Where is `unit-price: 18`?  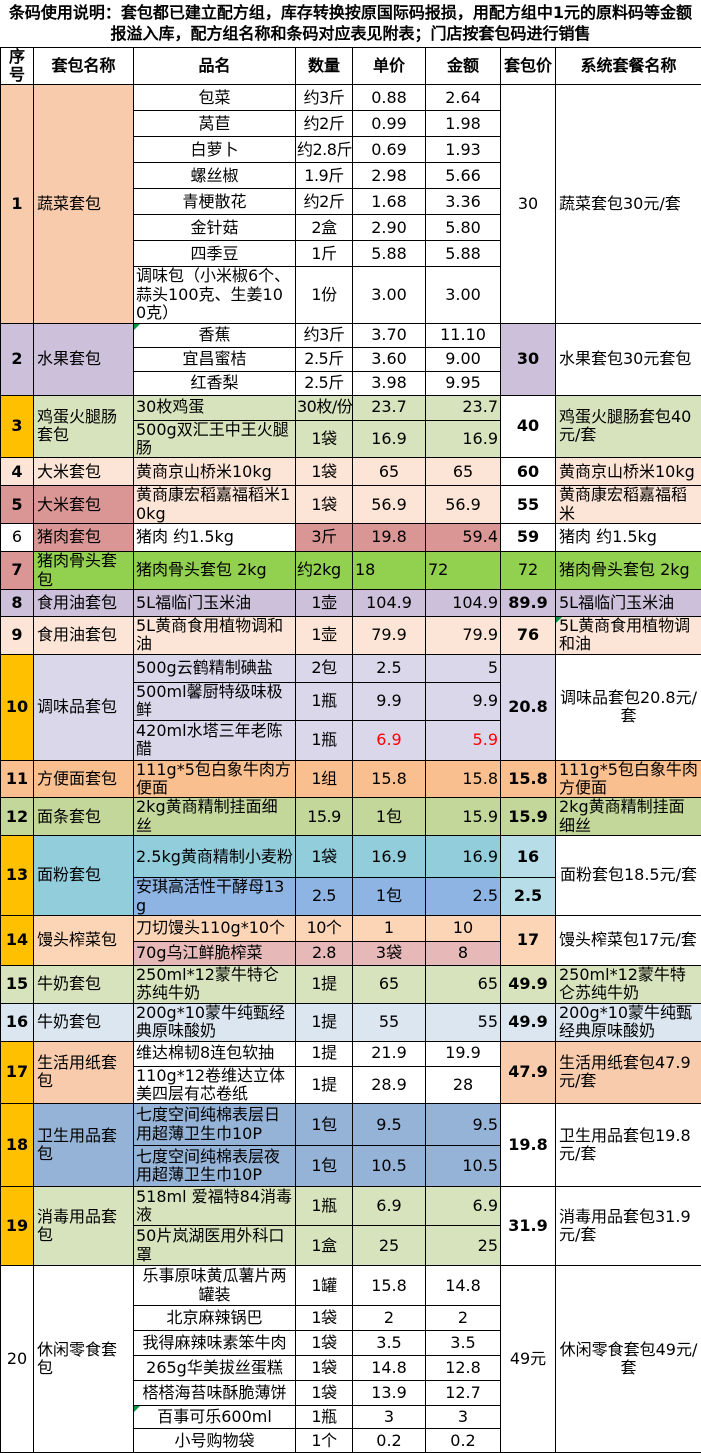
unit-price: 18 is located at coordinates (389, 571).